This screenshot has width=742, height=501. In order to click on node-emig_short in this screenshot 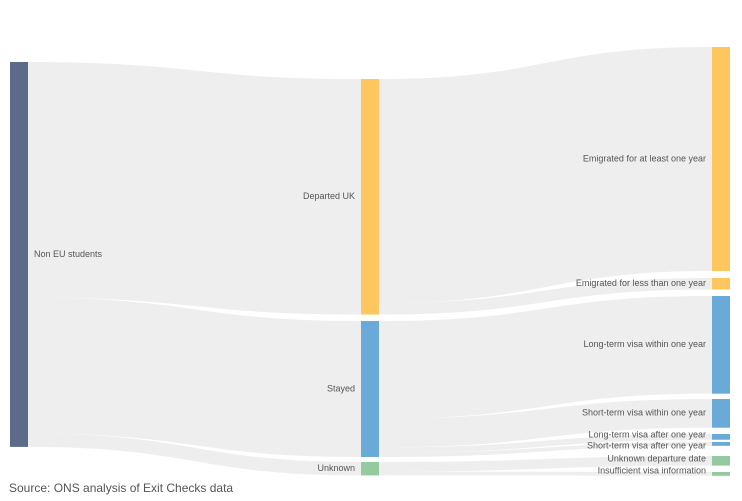, I will do `click(721, 284)`.